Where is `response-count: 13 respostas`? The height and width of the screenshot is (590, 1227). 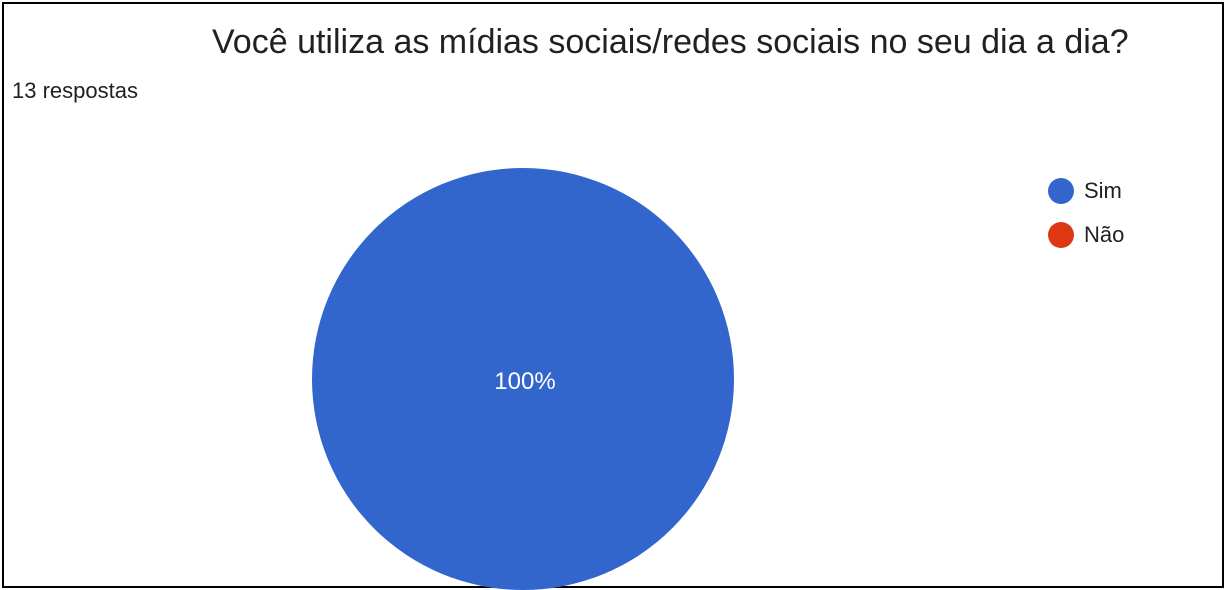
response-count: 13 respostas is located at coordinates (75, 90).